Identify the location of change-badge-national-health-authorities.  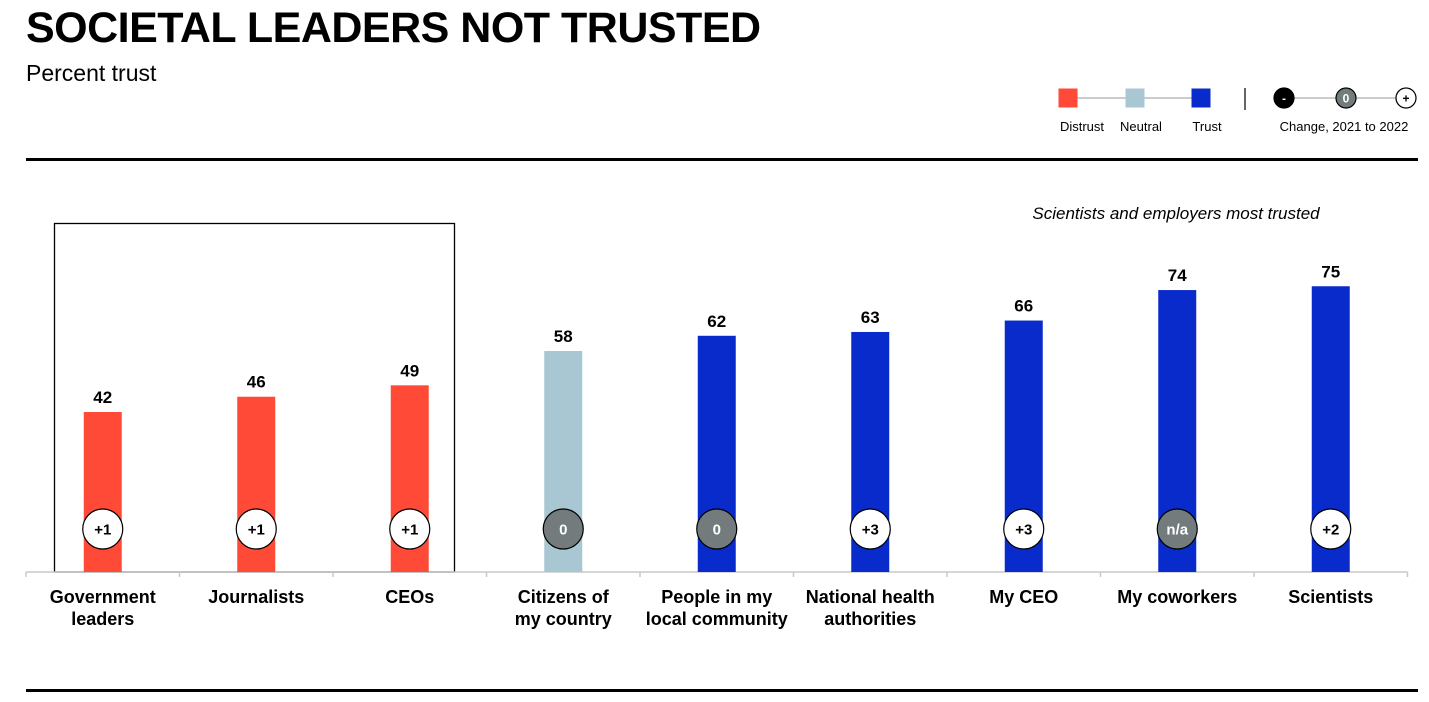
(870, 529).